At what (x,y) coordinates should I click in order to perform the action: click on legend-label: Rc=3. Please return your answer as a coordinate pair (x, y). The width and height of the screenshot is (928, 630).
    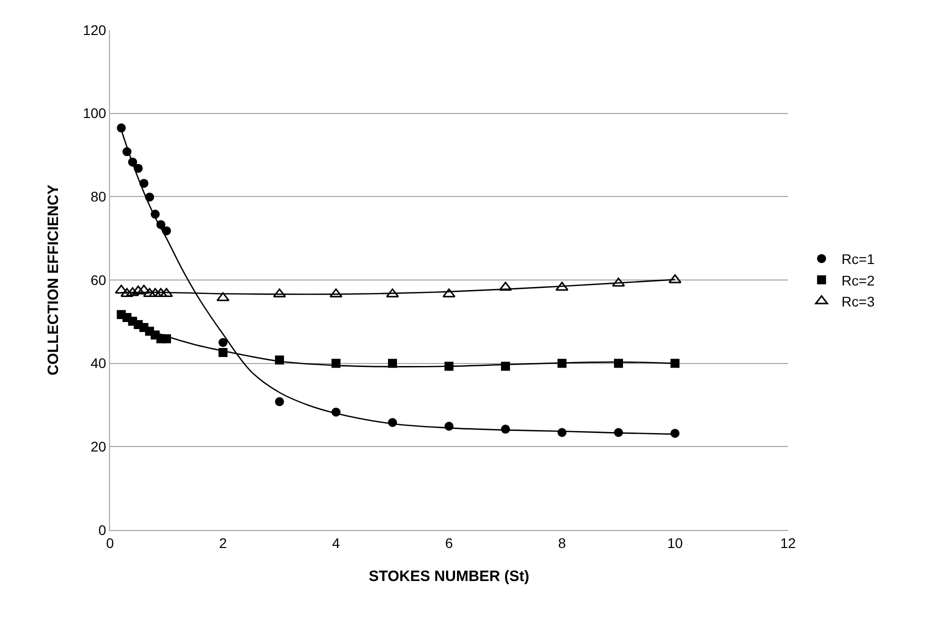
    Looking at the image, I should click on (858, 301).